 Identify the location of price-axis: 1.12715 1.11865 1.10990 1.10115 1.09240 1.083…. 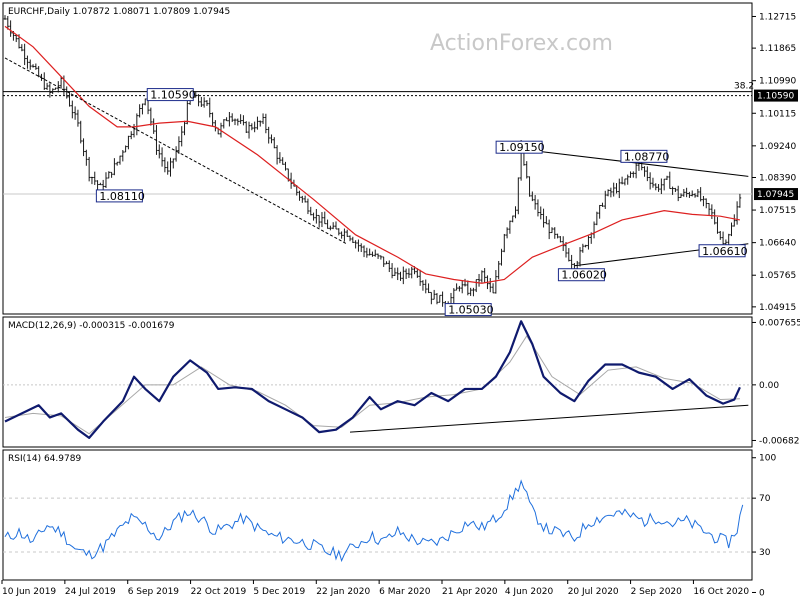
(775, 162).